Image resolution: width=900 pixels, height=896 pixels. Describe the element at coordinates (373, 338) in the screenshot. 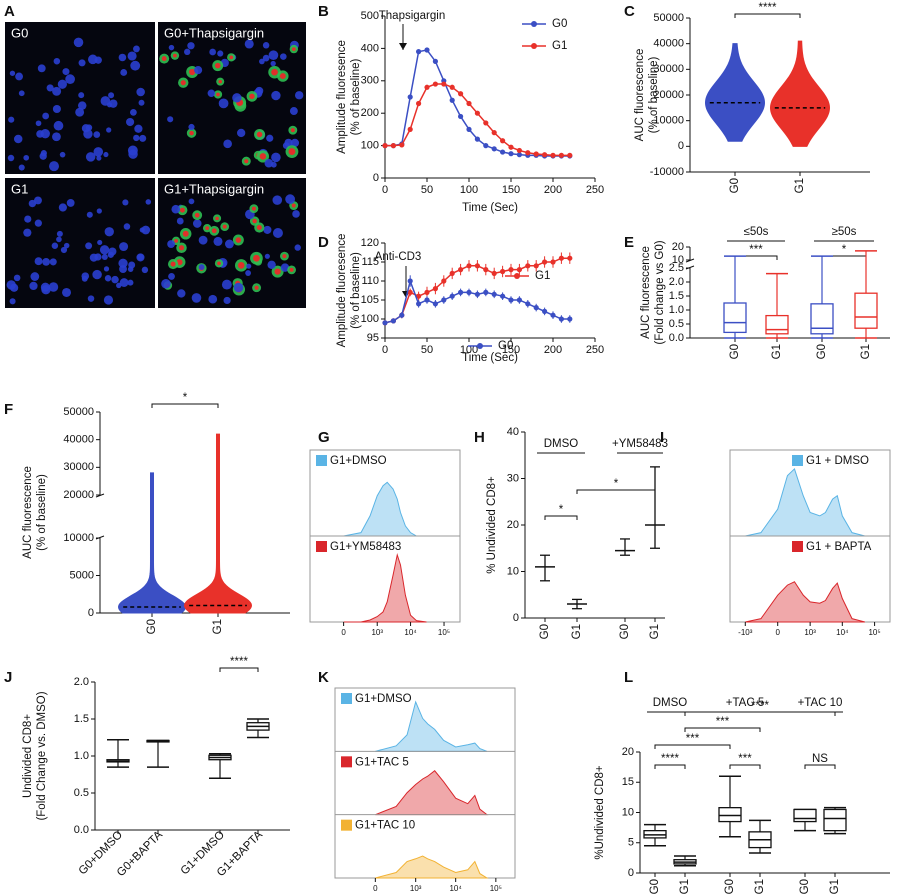

I see `y-tick-label: 95` at that location.